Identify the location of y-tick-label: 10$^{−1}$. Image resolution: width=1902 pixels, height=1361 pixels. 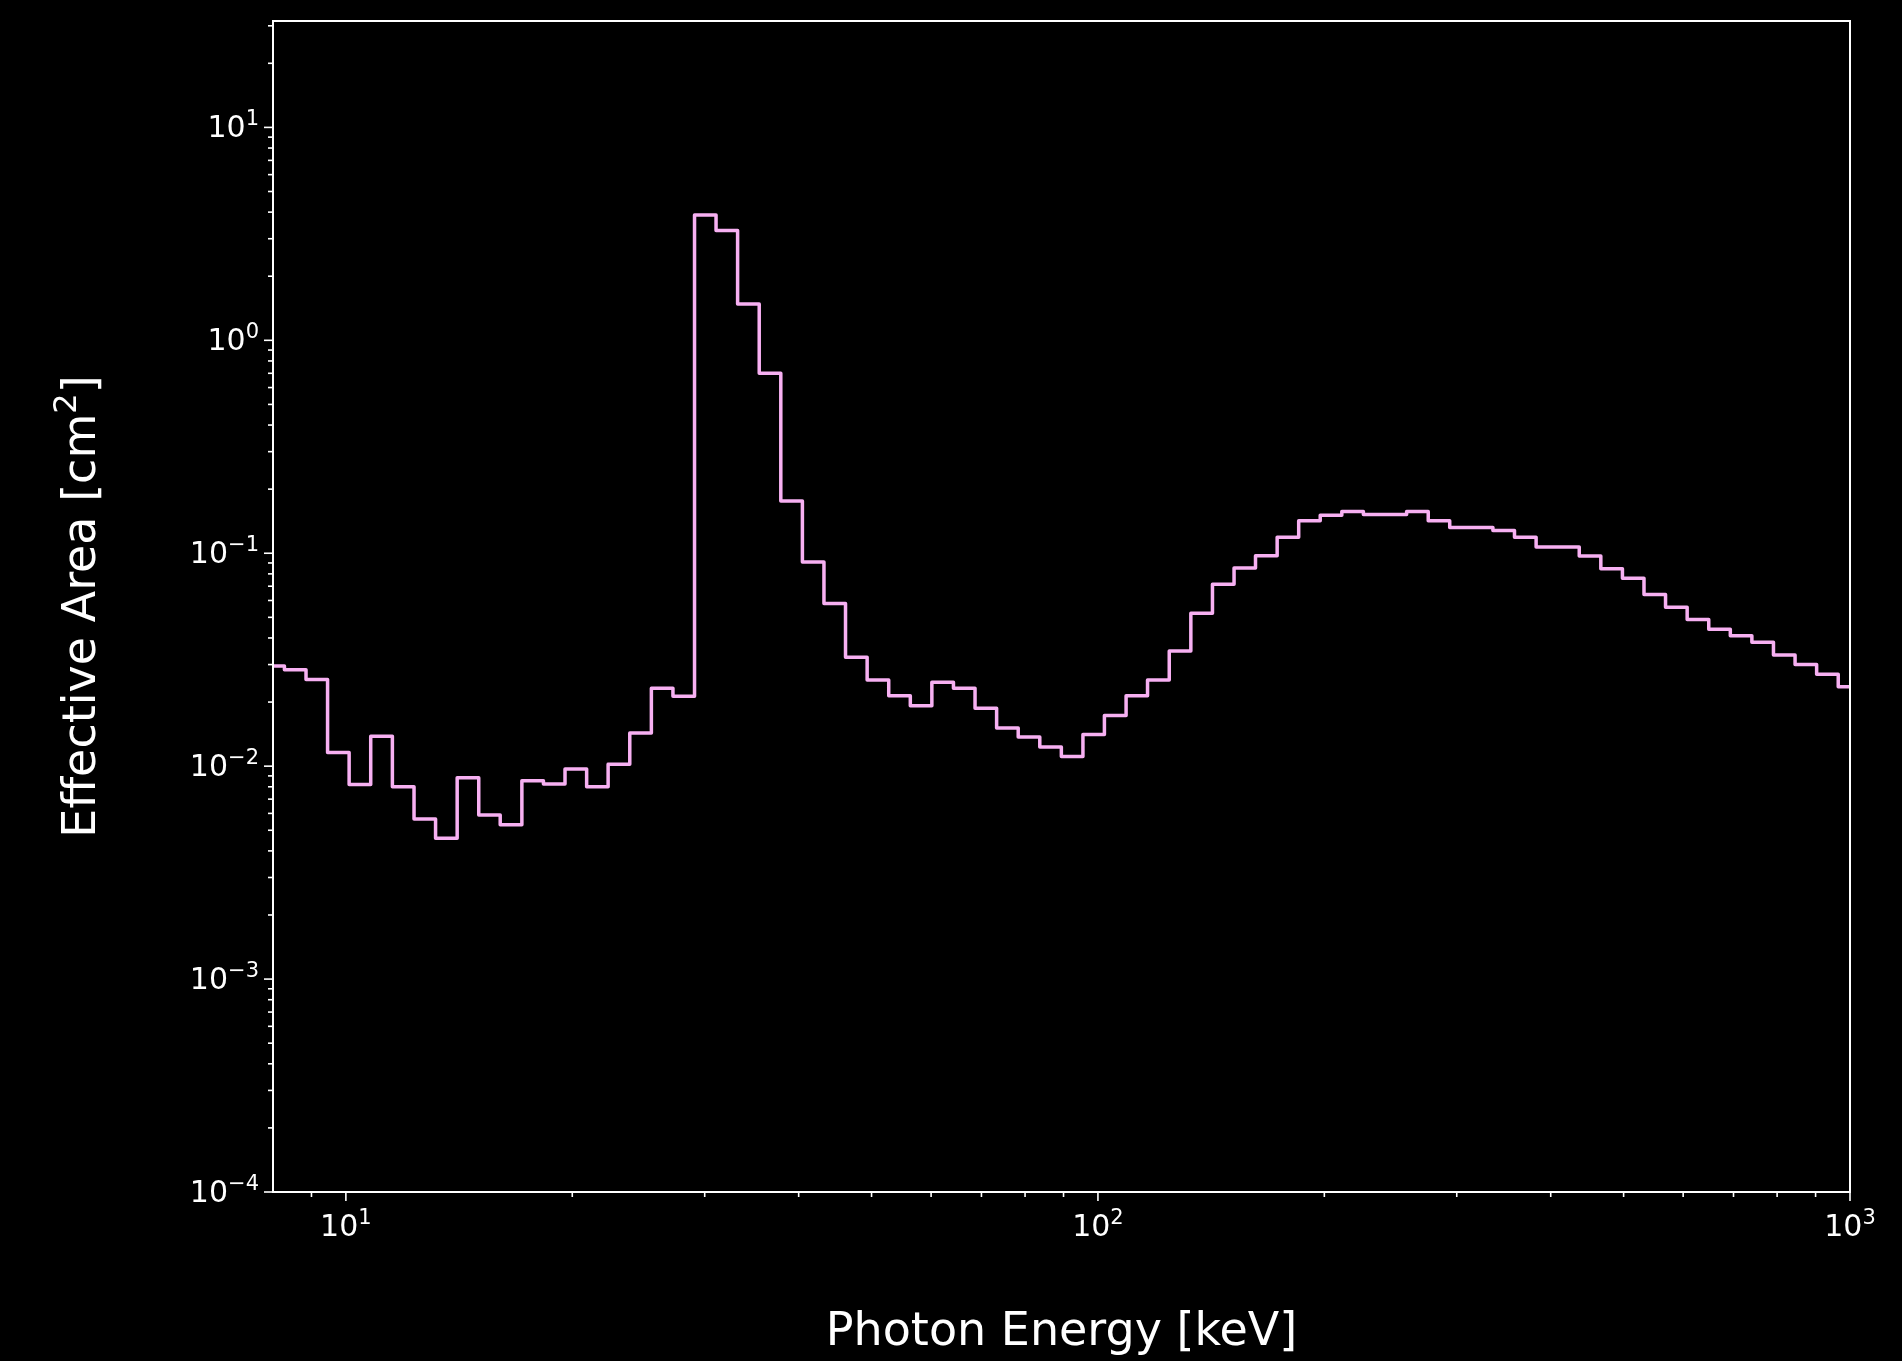
(224, 551).